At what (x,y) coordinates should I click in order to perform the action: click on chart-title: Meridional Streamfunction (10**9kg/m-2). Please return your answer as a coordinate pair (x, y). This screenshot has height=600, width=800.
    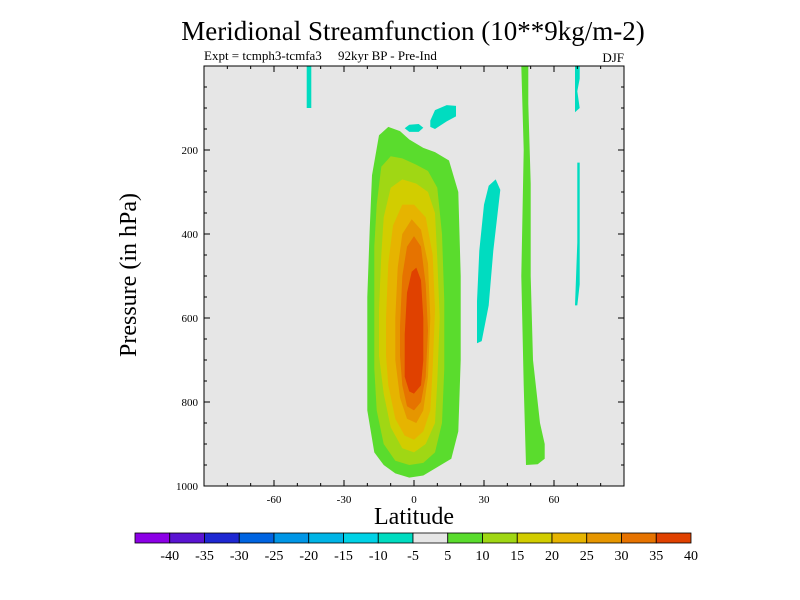
    Looking at the image, I should click on (412, 31).